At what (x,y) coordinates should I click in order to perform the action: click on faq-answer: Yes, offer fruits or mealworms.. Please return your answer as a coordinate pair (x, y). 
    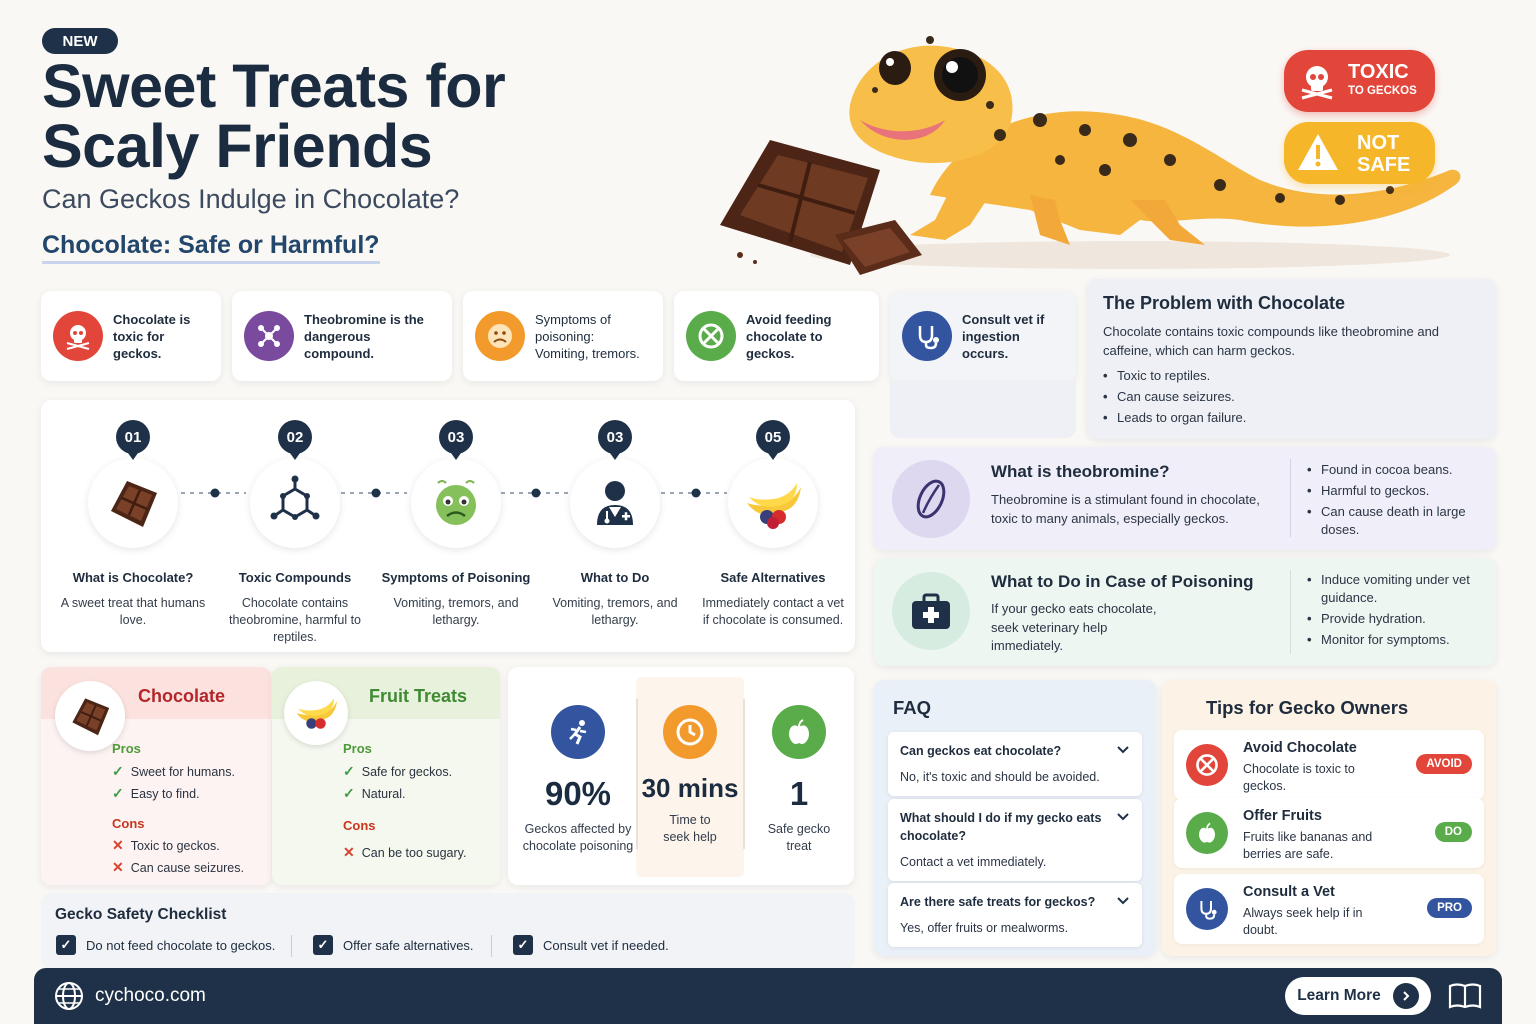
    Looking at the image, I should click on (984, 928).